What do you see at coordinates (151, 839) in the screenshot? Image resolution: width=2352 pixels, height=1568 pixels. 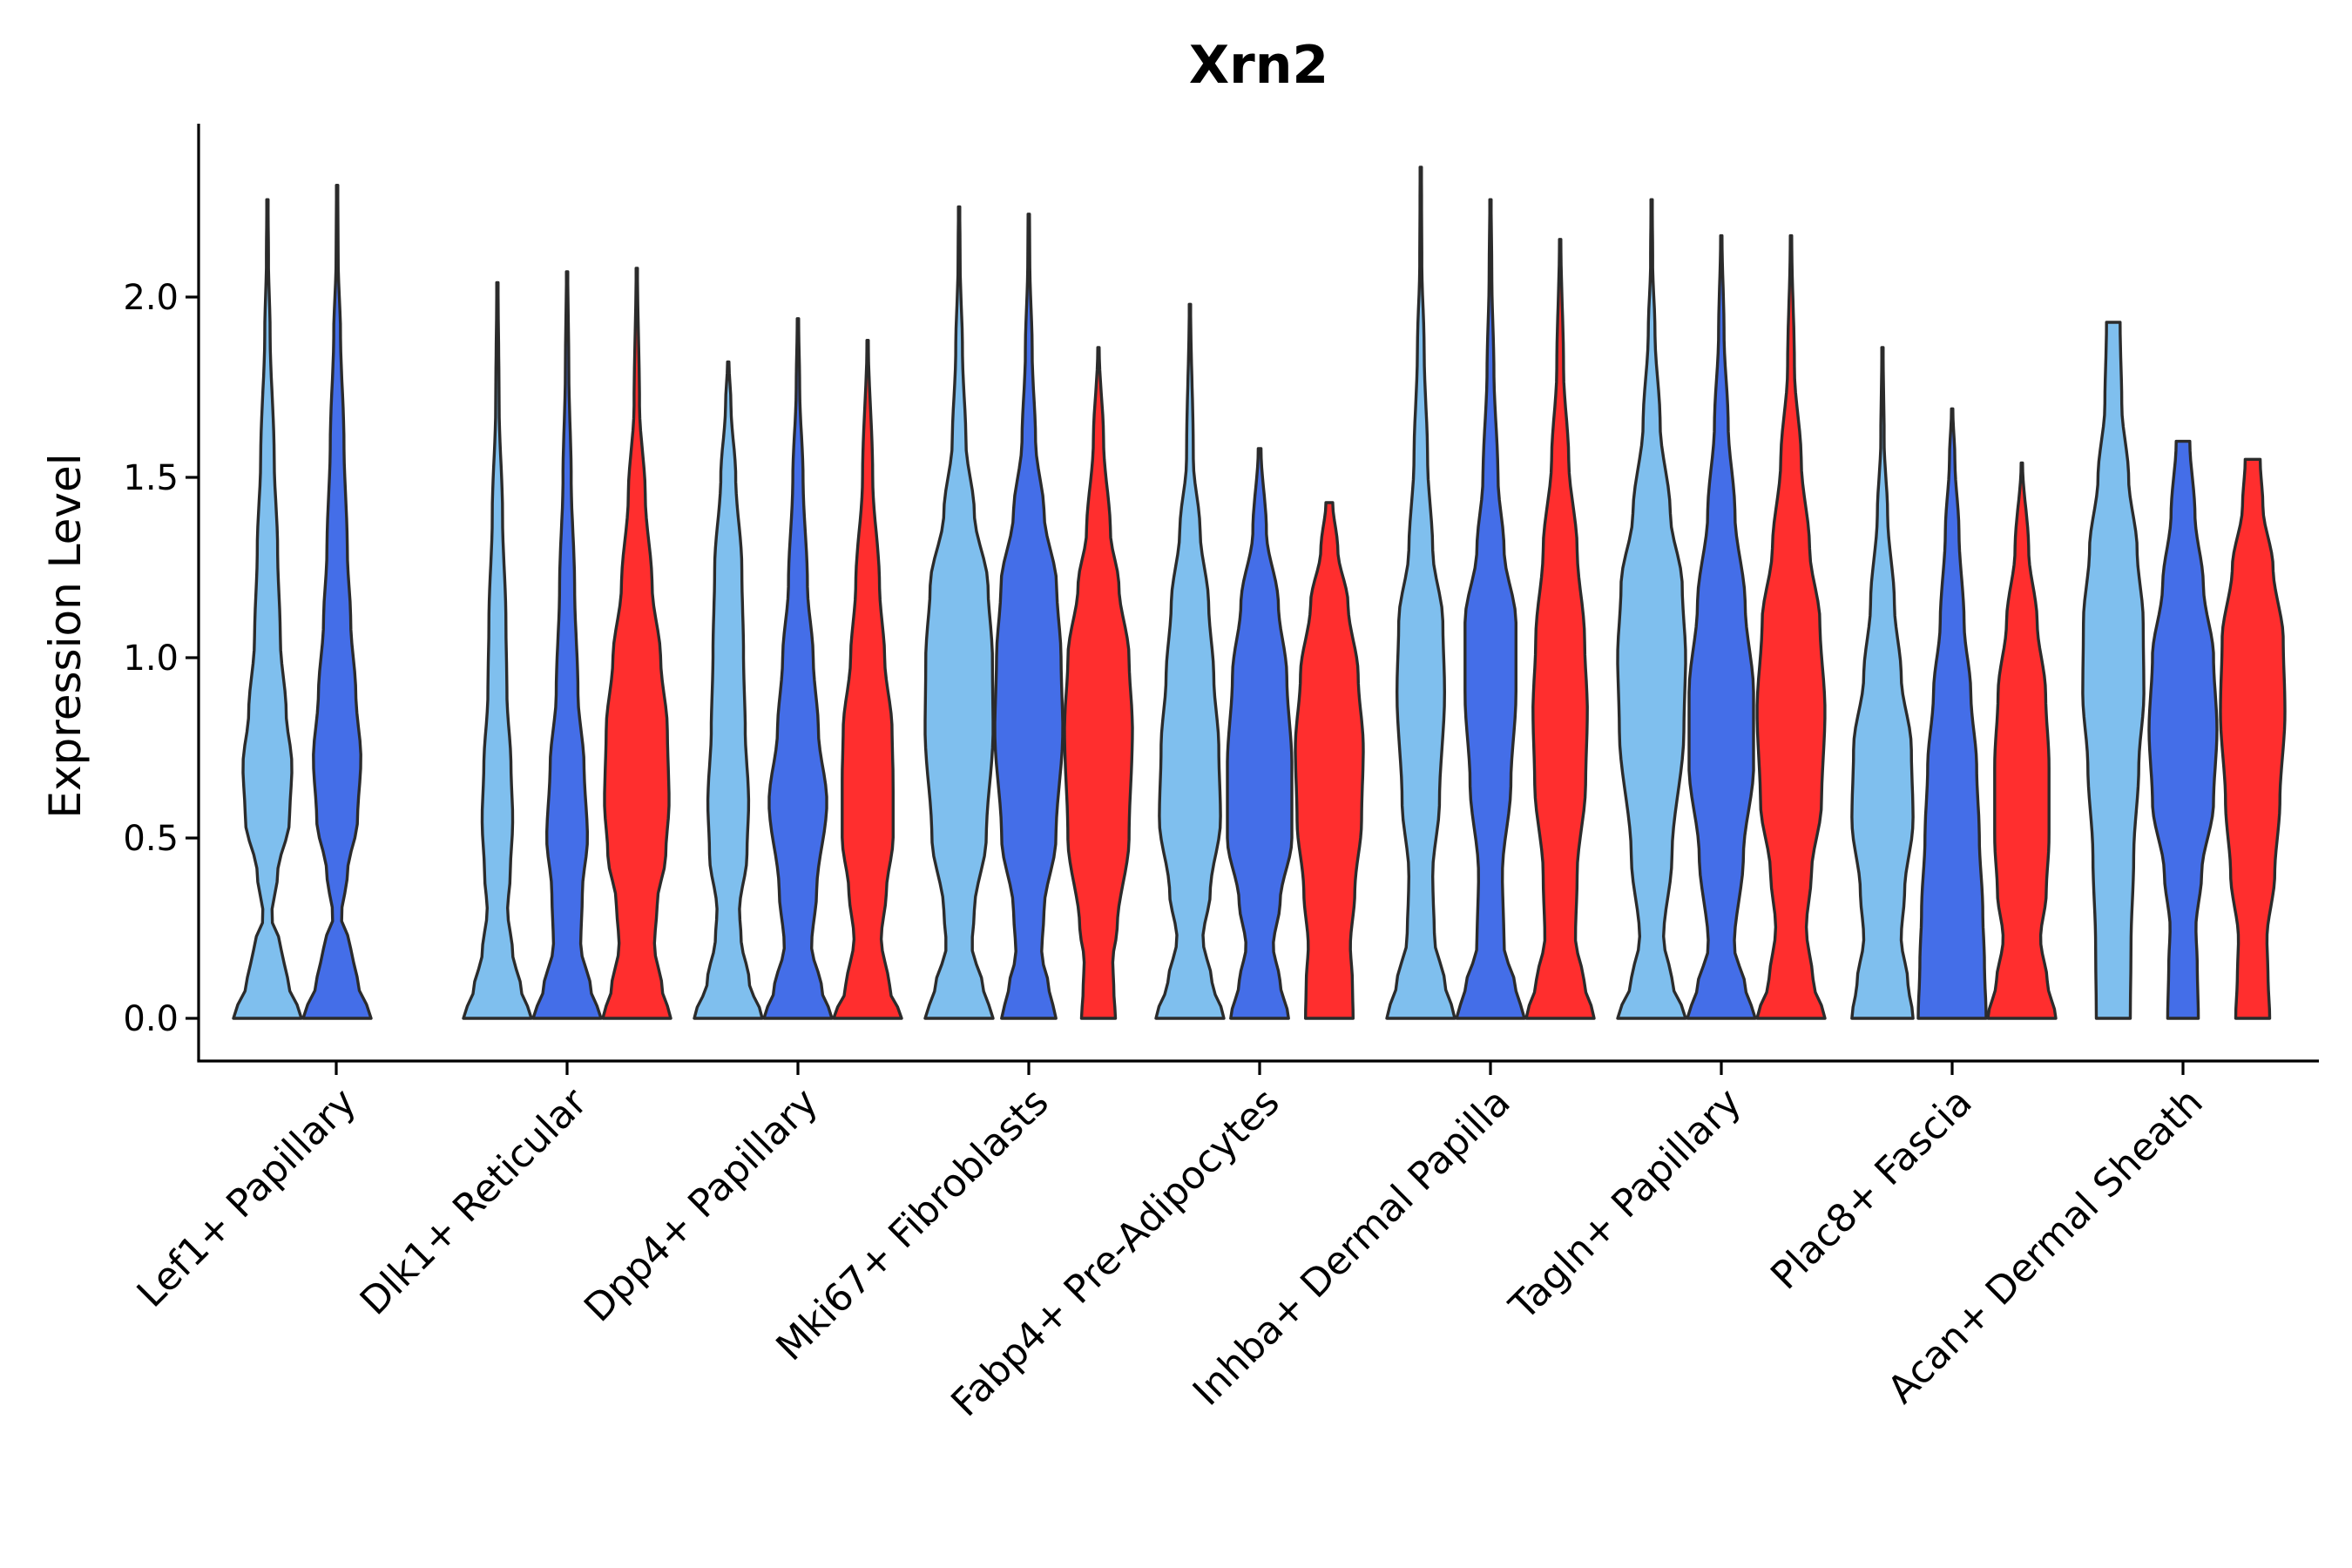 I see `y-tick-label: 0.5` at bounding box center [151, 839].